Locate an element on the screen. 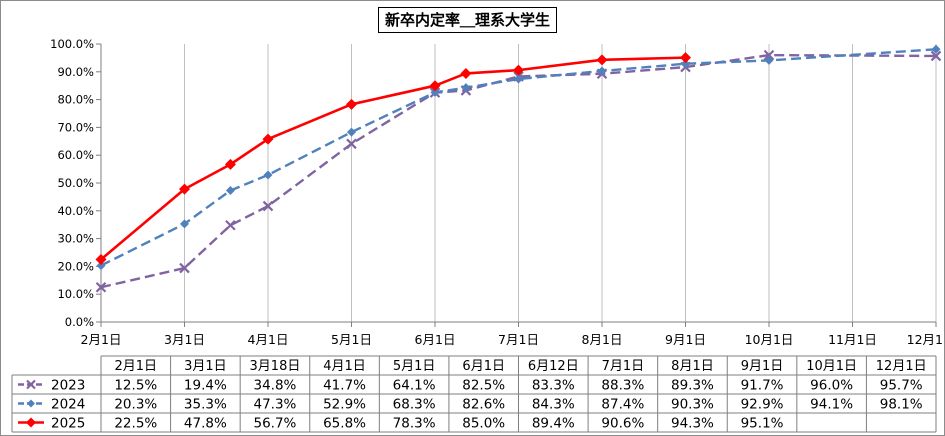 Image resolution: width=945 pixels, height=436 pixels. table-value-cell: 82.5% is located at coordinates (483, 386).